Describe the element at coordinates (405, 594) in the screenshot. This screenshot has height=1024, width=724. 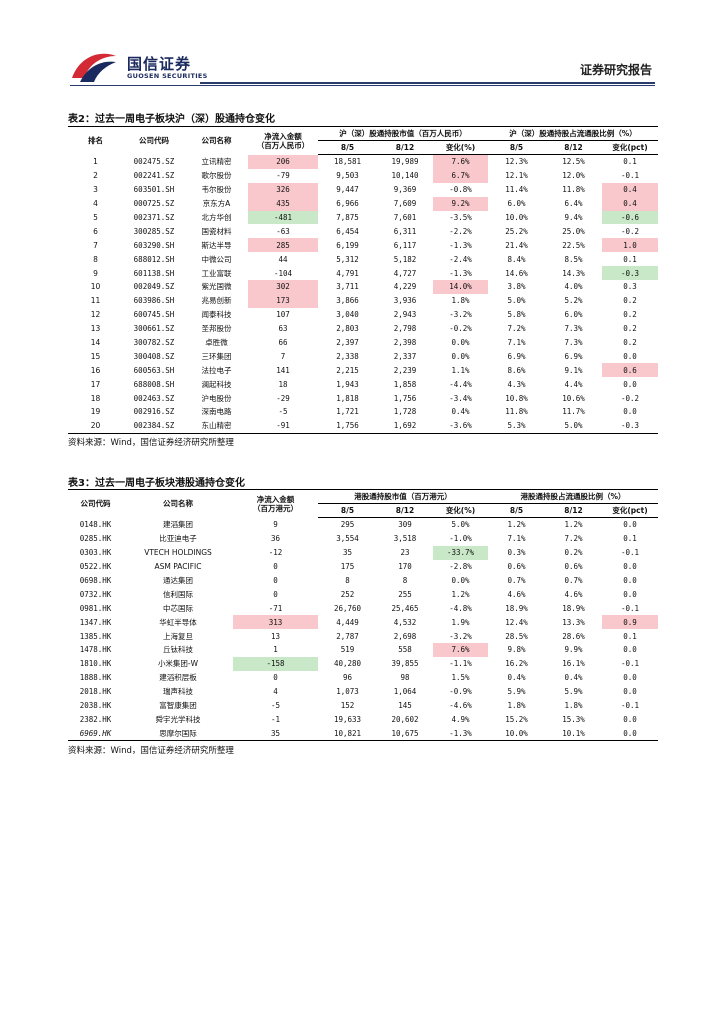
I see `cell-mv-date2: 255` at that location.